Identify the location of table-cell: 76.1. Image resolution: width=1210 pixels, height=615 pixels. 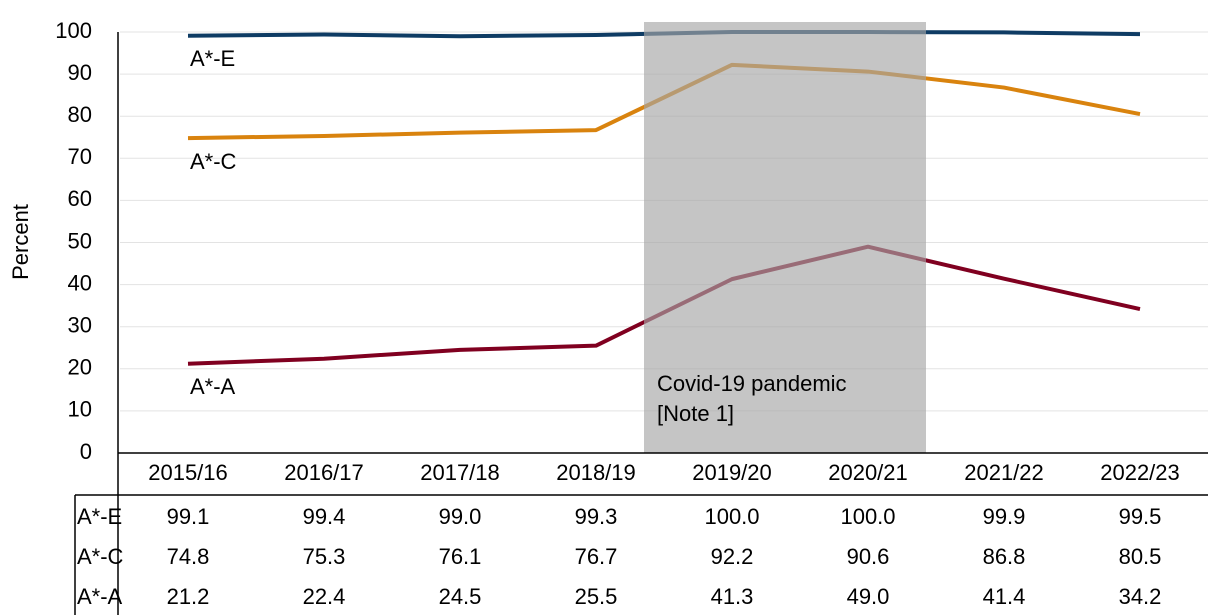
(460, 556).